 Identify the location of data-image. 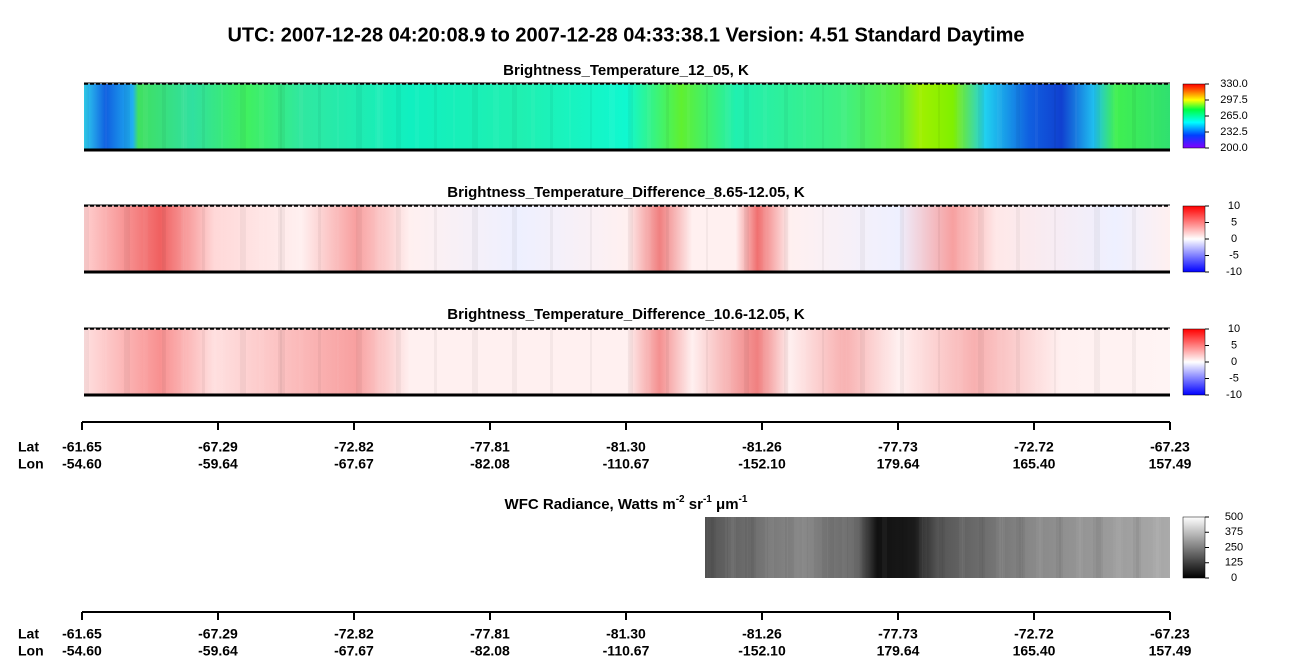
(627, 239).